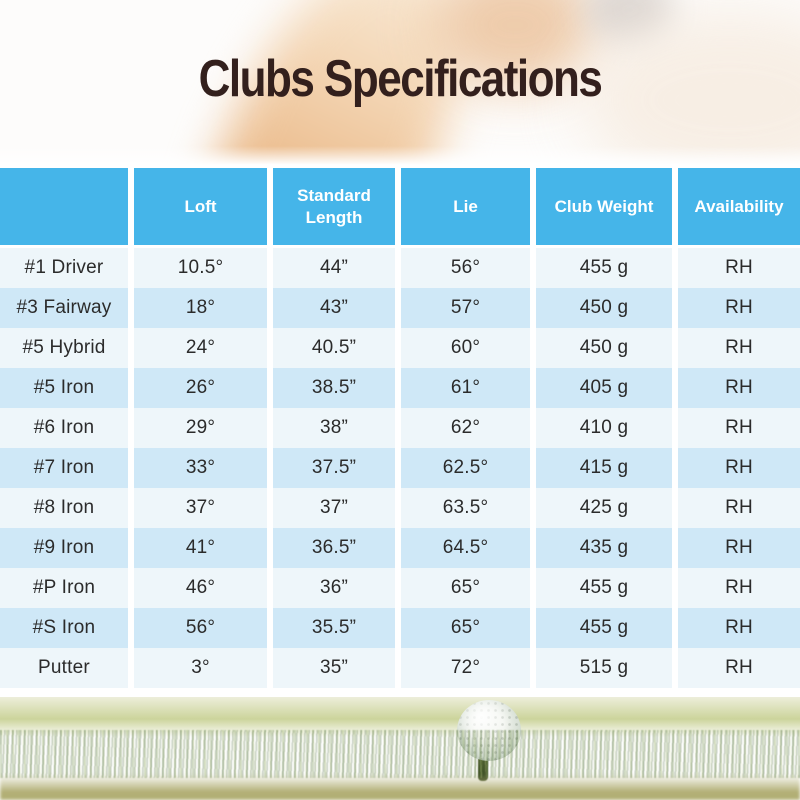  I want to click on club-name-cell: #3 Fairway, so click(64, 308).